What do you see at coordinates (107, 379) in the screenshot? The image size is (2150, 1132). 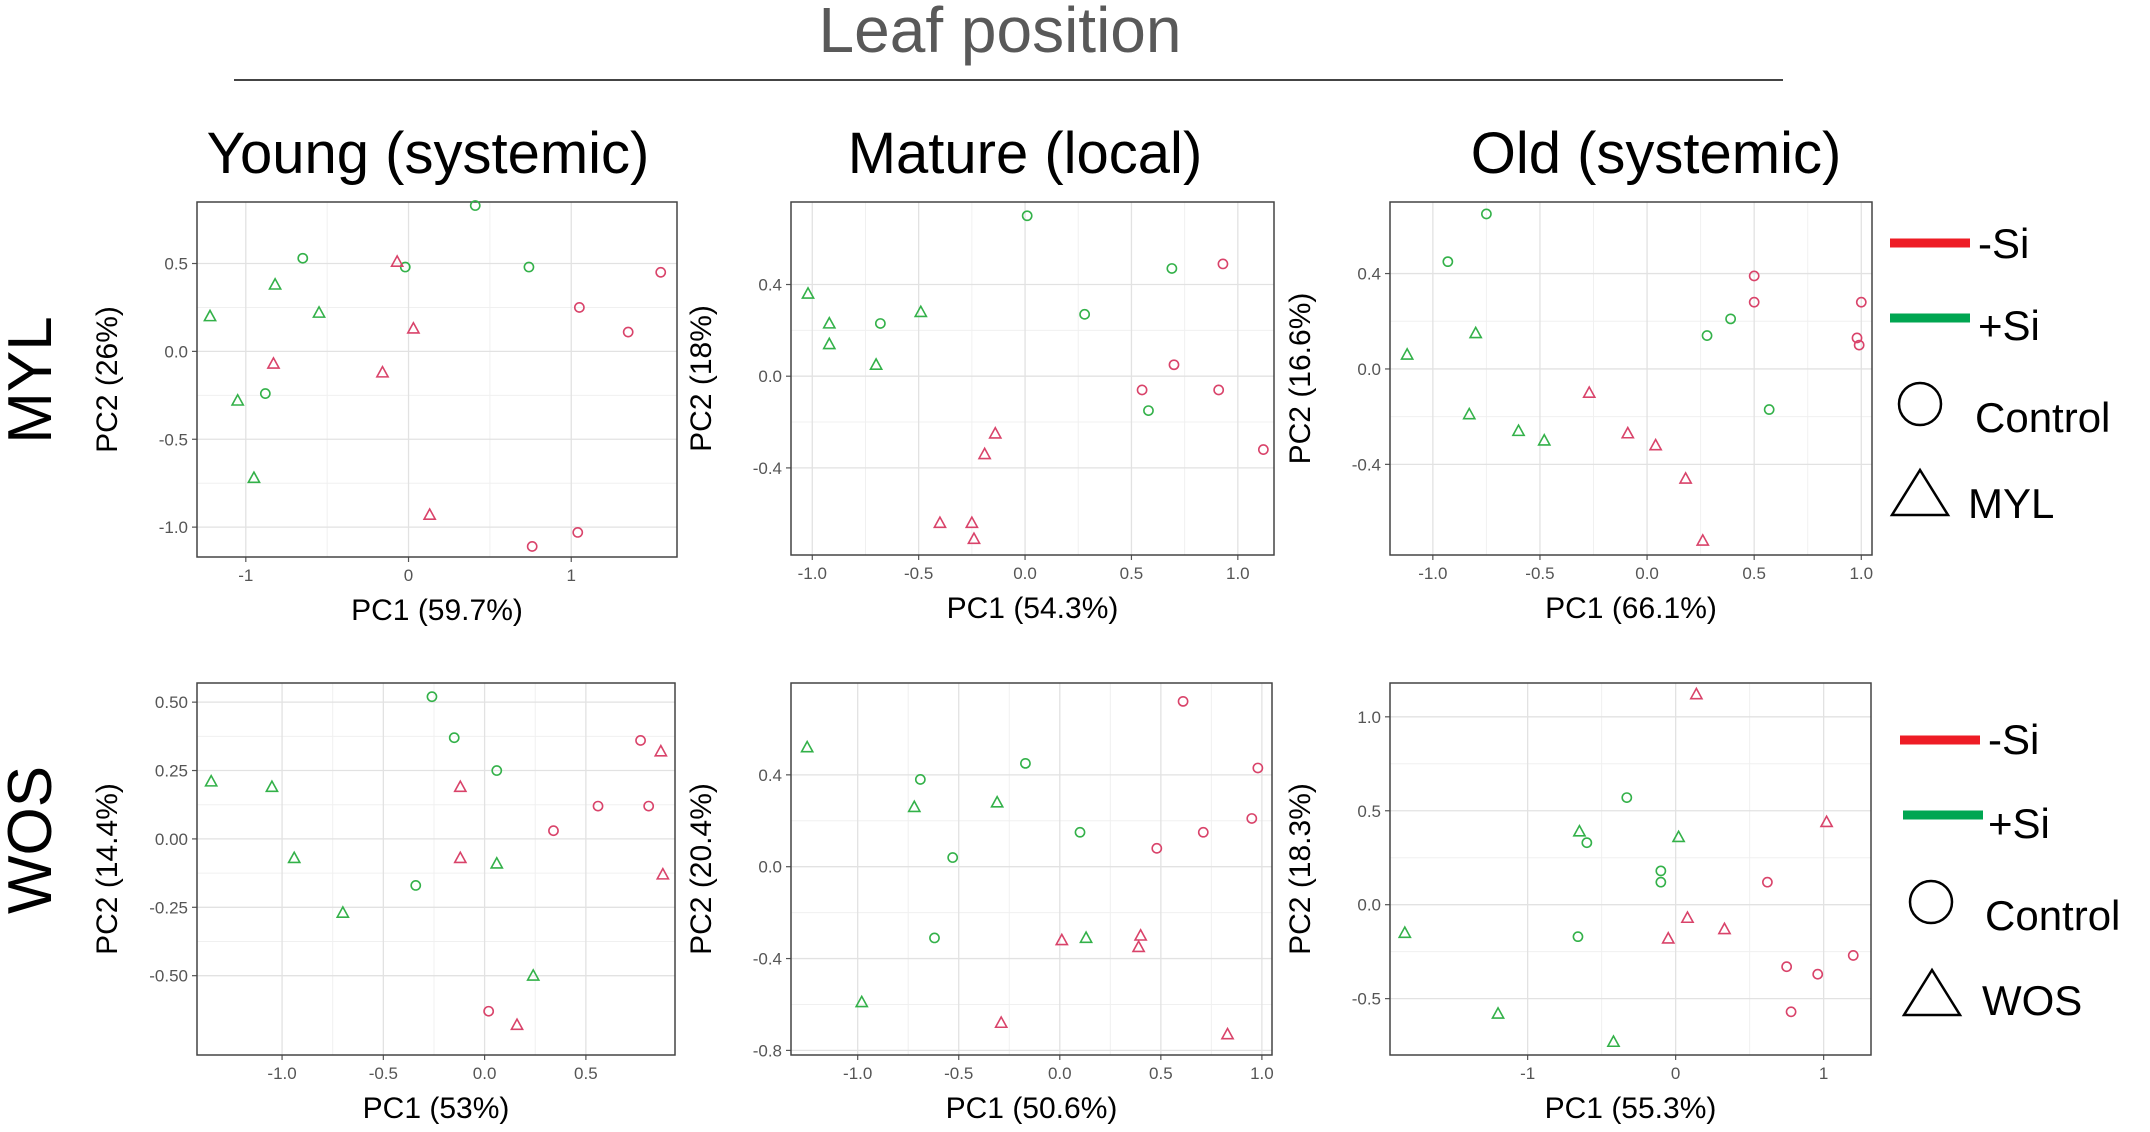 I see `y-axis-label: PC2 (26%)` at bounding box center [107, 379].